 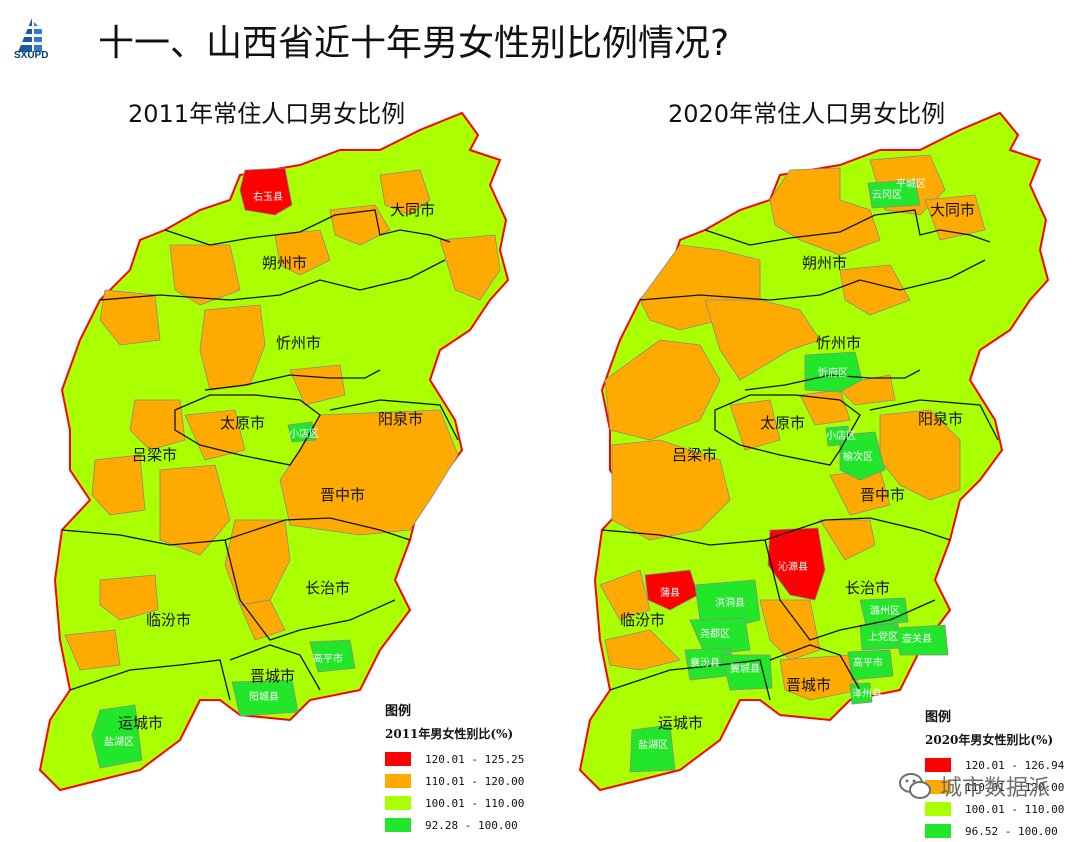 What do you see at coordinates (762, 340) in the screenshot?
I see `region-2020-xinzhou-c` at bounding box center [762, 340].